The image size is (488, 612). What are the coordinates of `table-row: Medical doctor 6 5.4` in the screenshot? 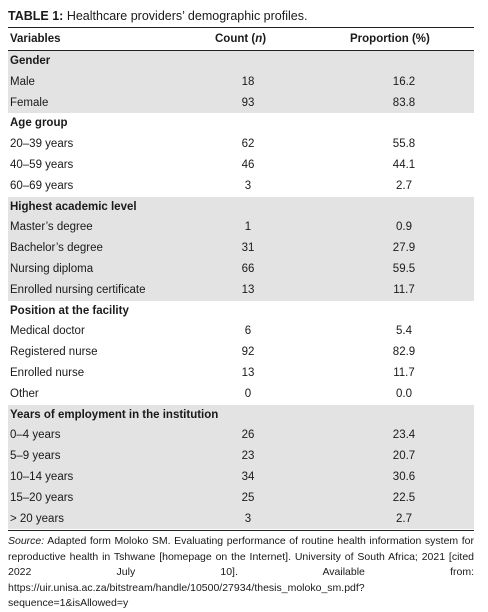 It's located at (241, 331).